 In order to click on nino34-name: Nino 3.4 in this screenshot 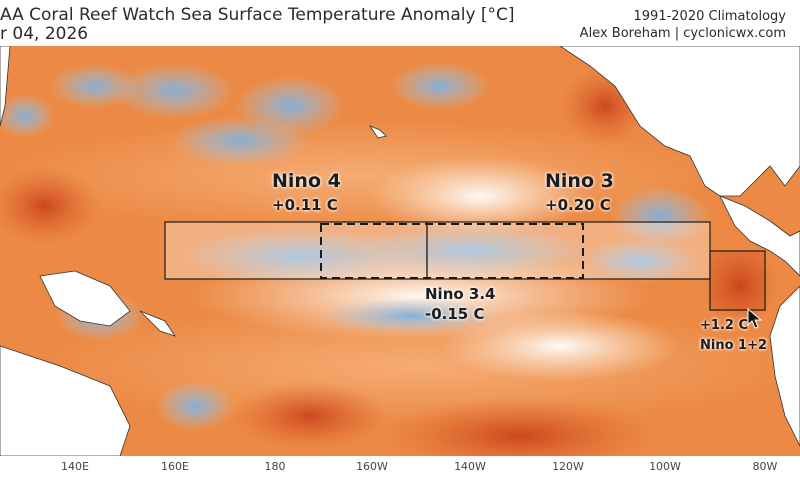, I will do `click(460, 294)`.